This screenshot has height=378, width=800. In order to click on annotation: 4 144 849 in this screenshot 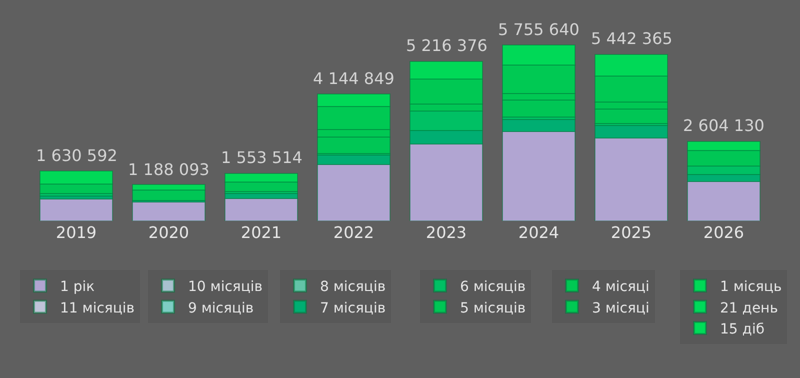, I will do `click(353, 78)`.